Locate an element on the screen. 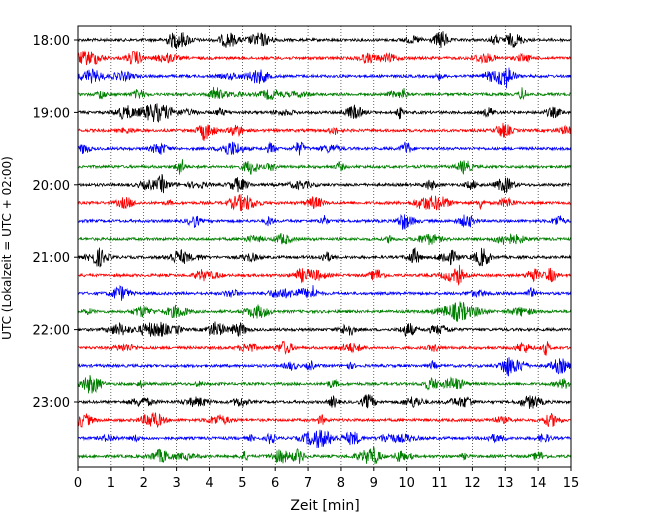 Image resolution: width=650 pixels, height=520 pixels. y-tick-label: 20:00 is located at coordinates (51, 186).